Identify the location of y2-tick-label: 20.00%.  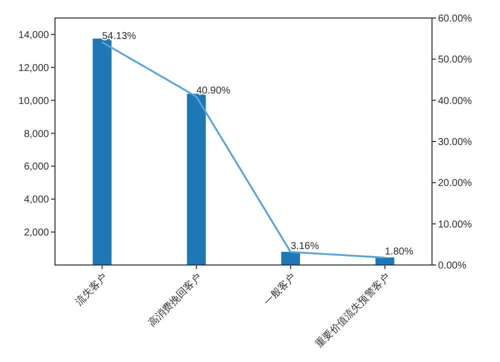
(455, 184).